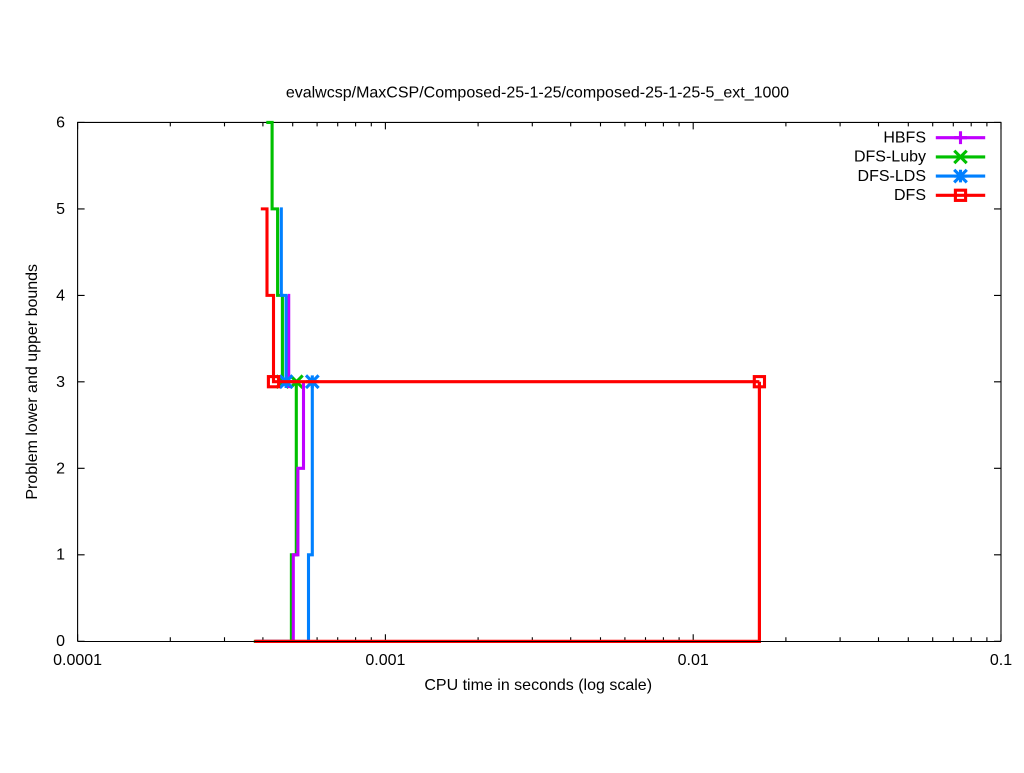  What do you see at coordinates (60, 468) in the screenshot?
I see `svg-text: 2` at bounding box center [60, 468].